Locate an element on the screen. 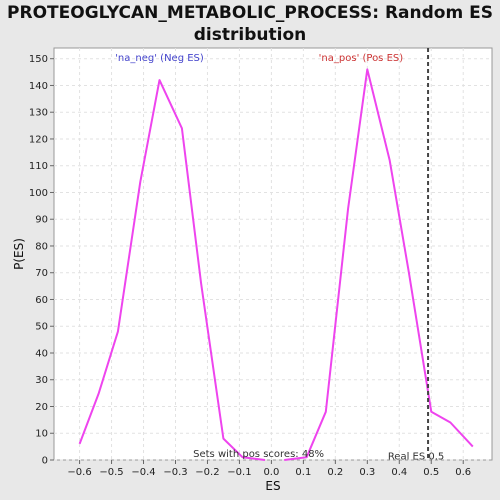 The width and height of the screenshot is (500, 500). x-axis-label: ES is located at coordinates (272, 486).